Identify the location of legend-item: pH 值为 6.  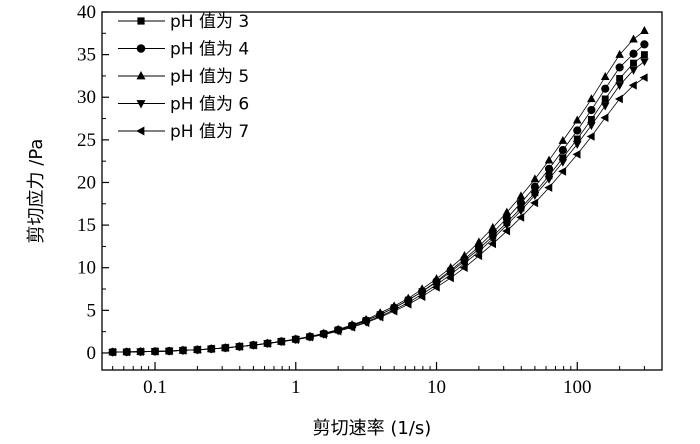
(183, 105).